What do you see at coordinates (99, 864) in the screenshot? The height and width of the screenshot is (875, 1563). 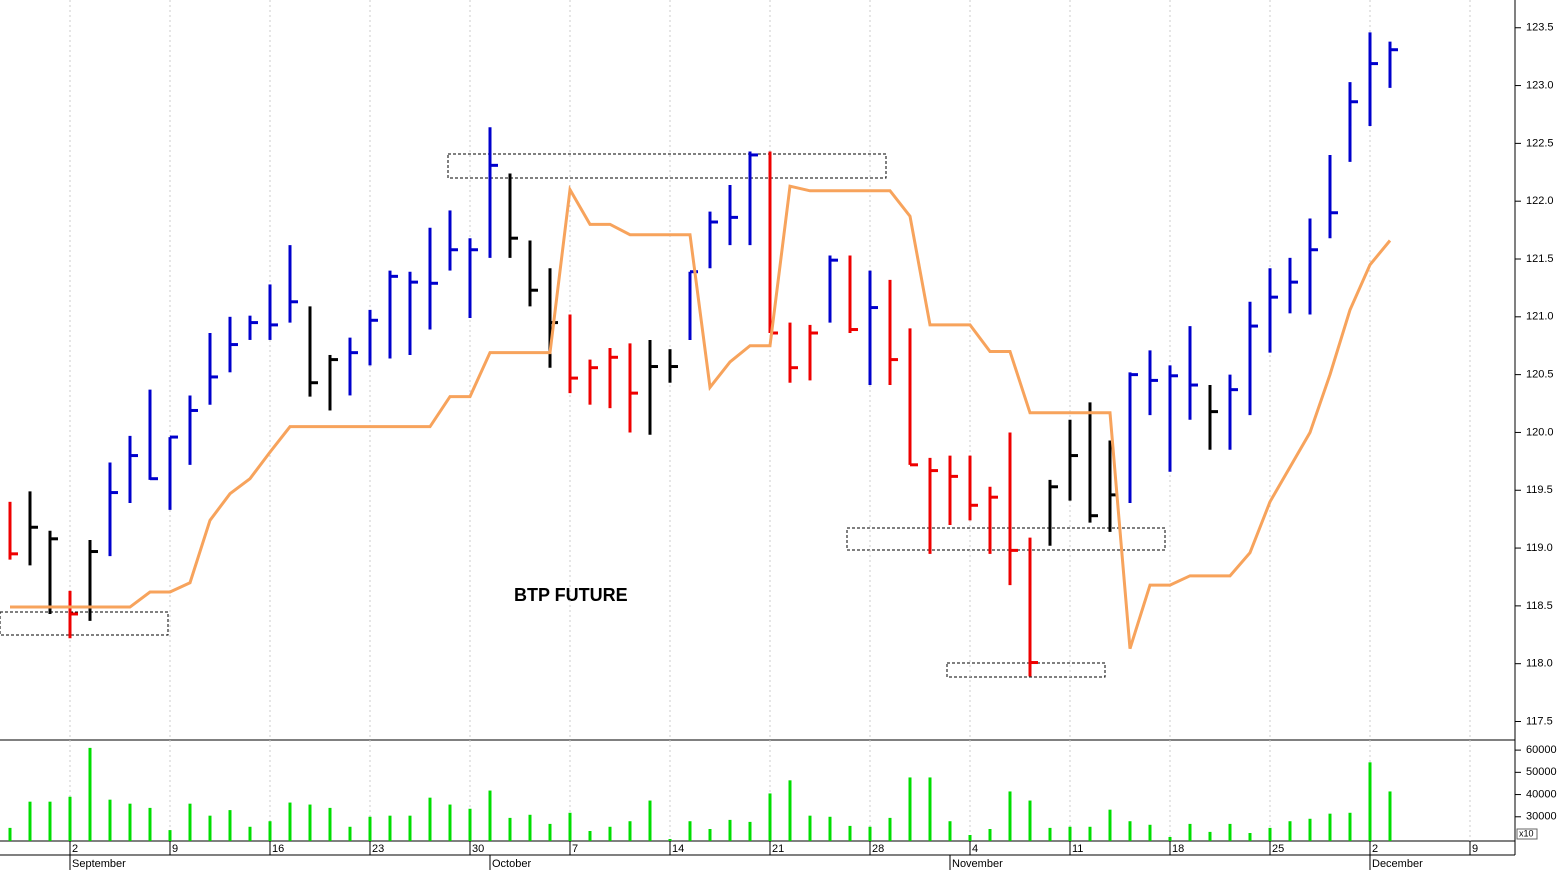 I see `month-label: September` at bounding box center [99, 864].